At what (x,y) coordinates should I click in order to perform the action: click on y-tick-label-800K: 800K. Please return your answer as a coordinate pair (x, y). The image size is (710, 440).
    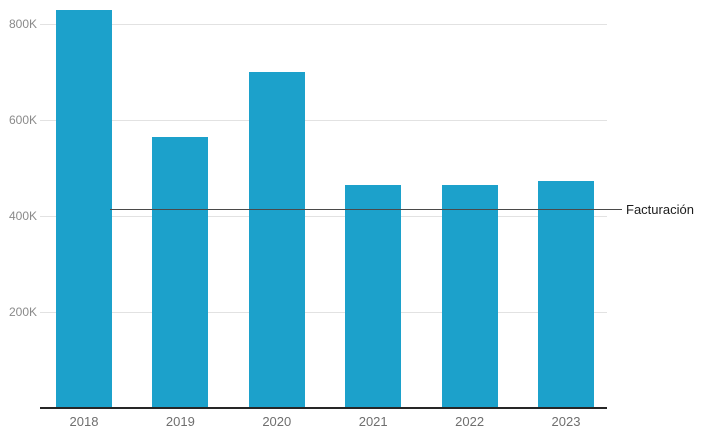
    Looking at the image, I should click on (22, 24).